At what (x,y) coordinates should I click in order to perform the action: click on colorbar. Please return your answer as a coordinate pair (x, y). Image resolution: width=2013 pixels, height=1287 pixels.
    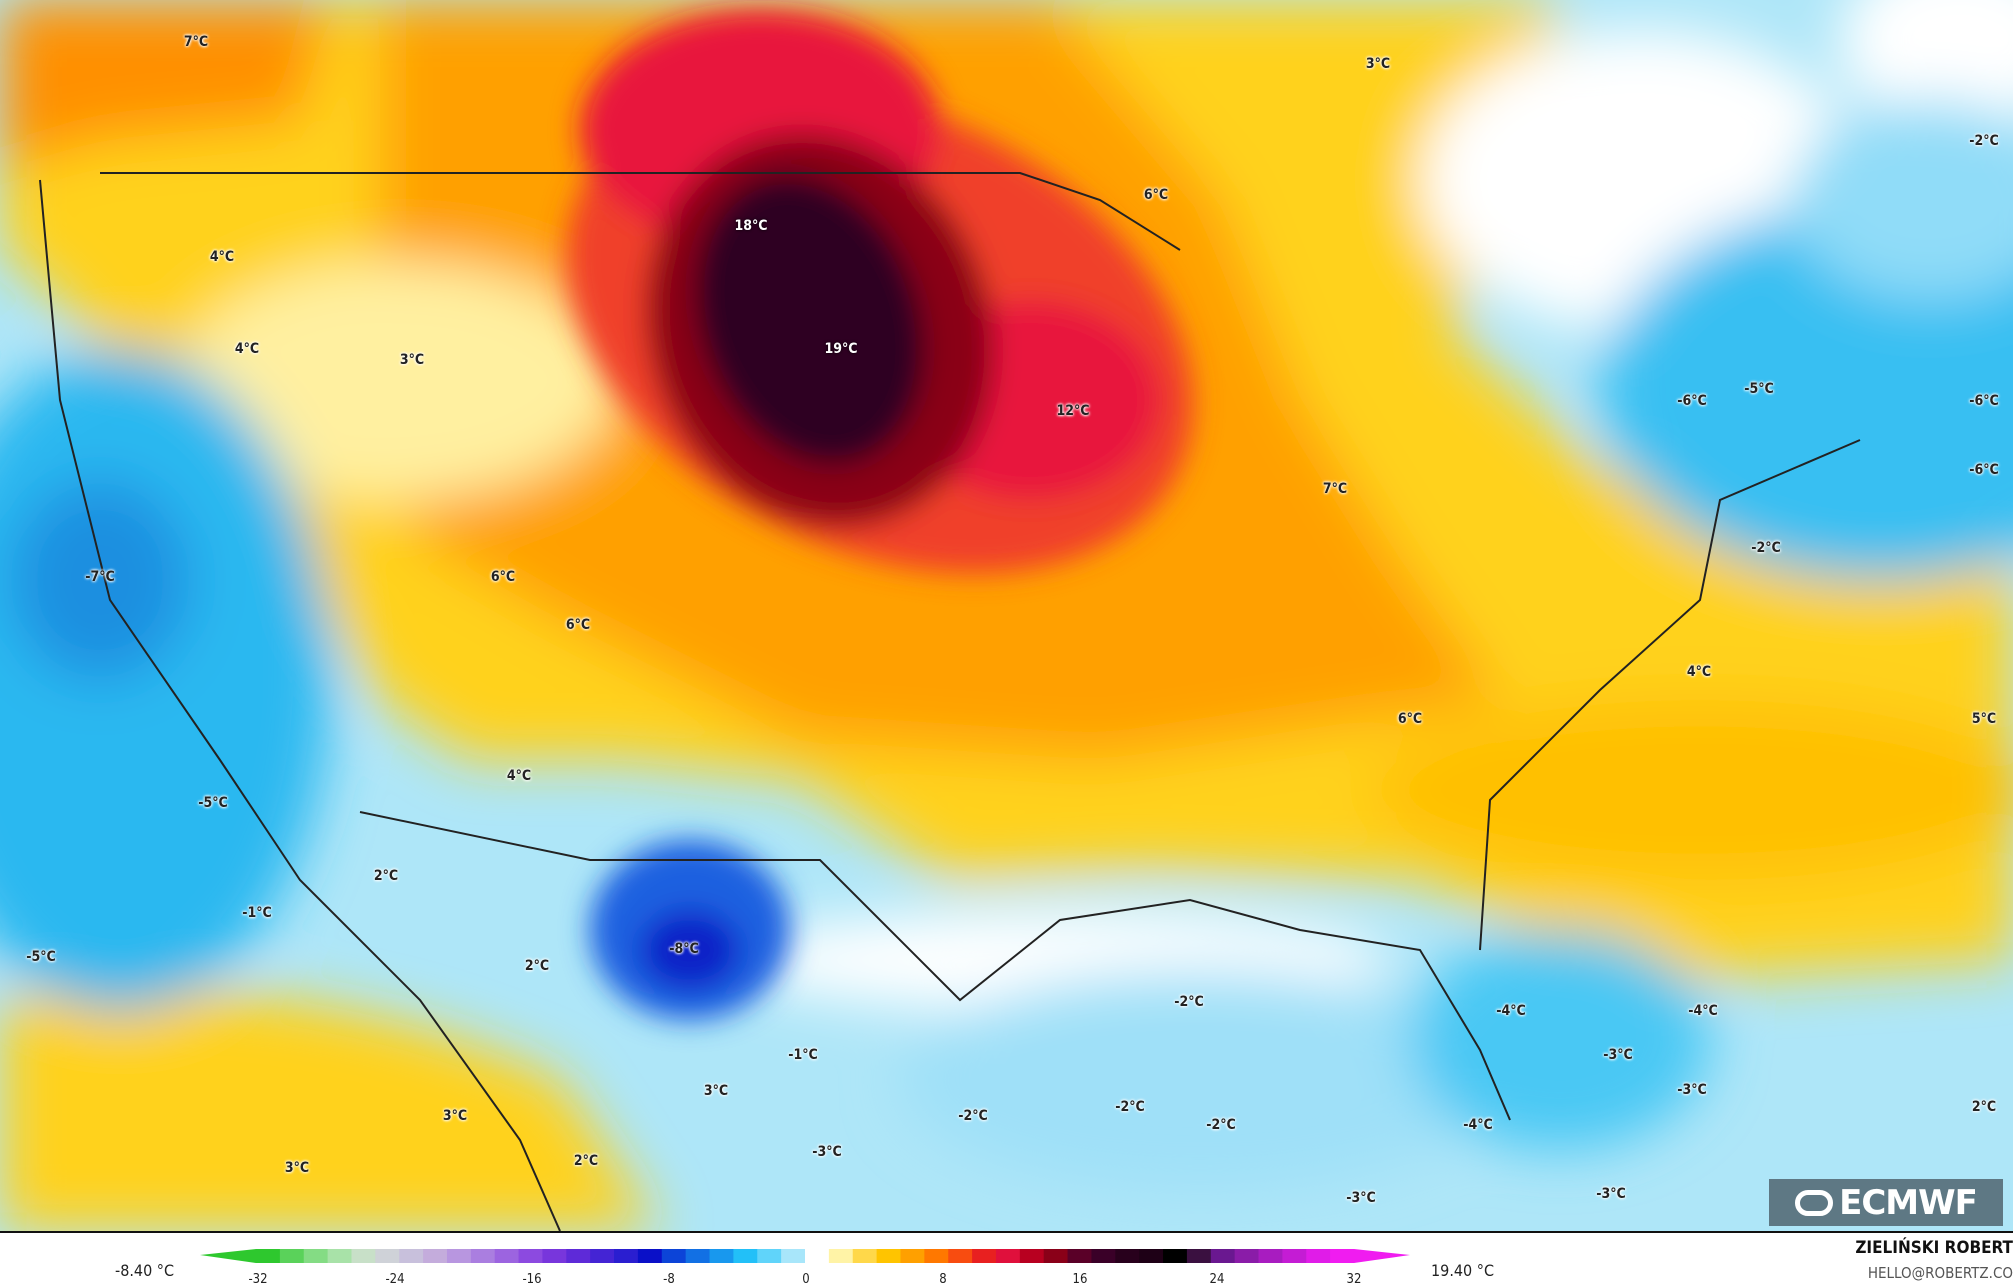
    Looking at the image, I should click on (805, 1256).